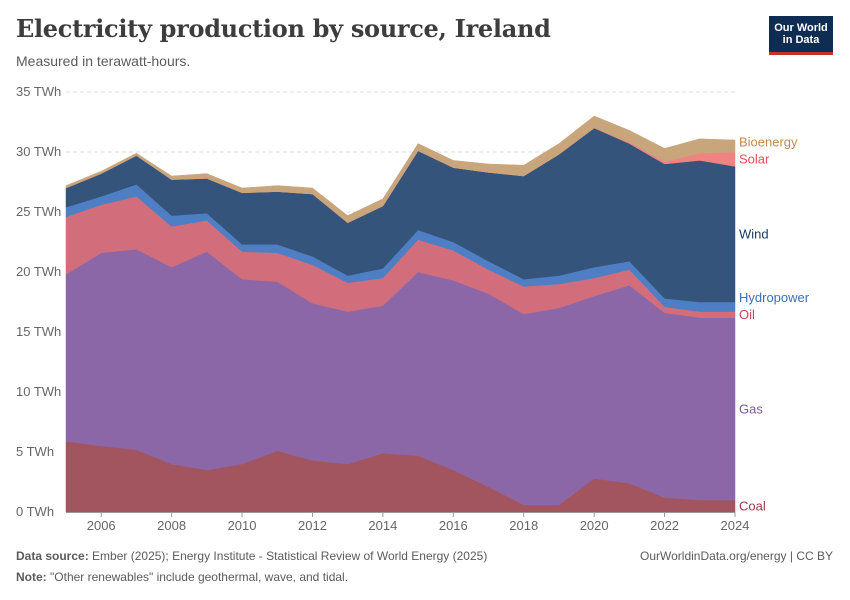  What do you see at coordinates (242, 525) in the screenshot?
I see `x-tick-label-2010: 2010` at bounding box center [242, 525].